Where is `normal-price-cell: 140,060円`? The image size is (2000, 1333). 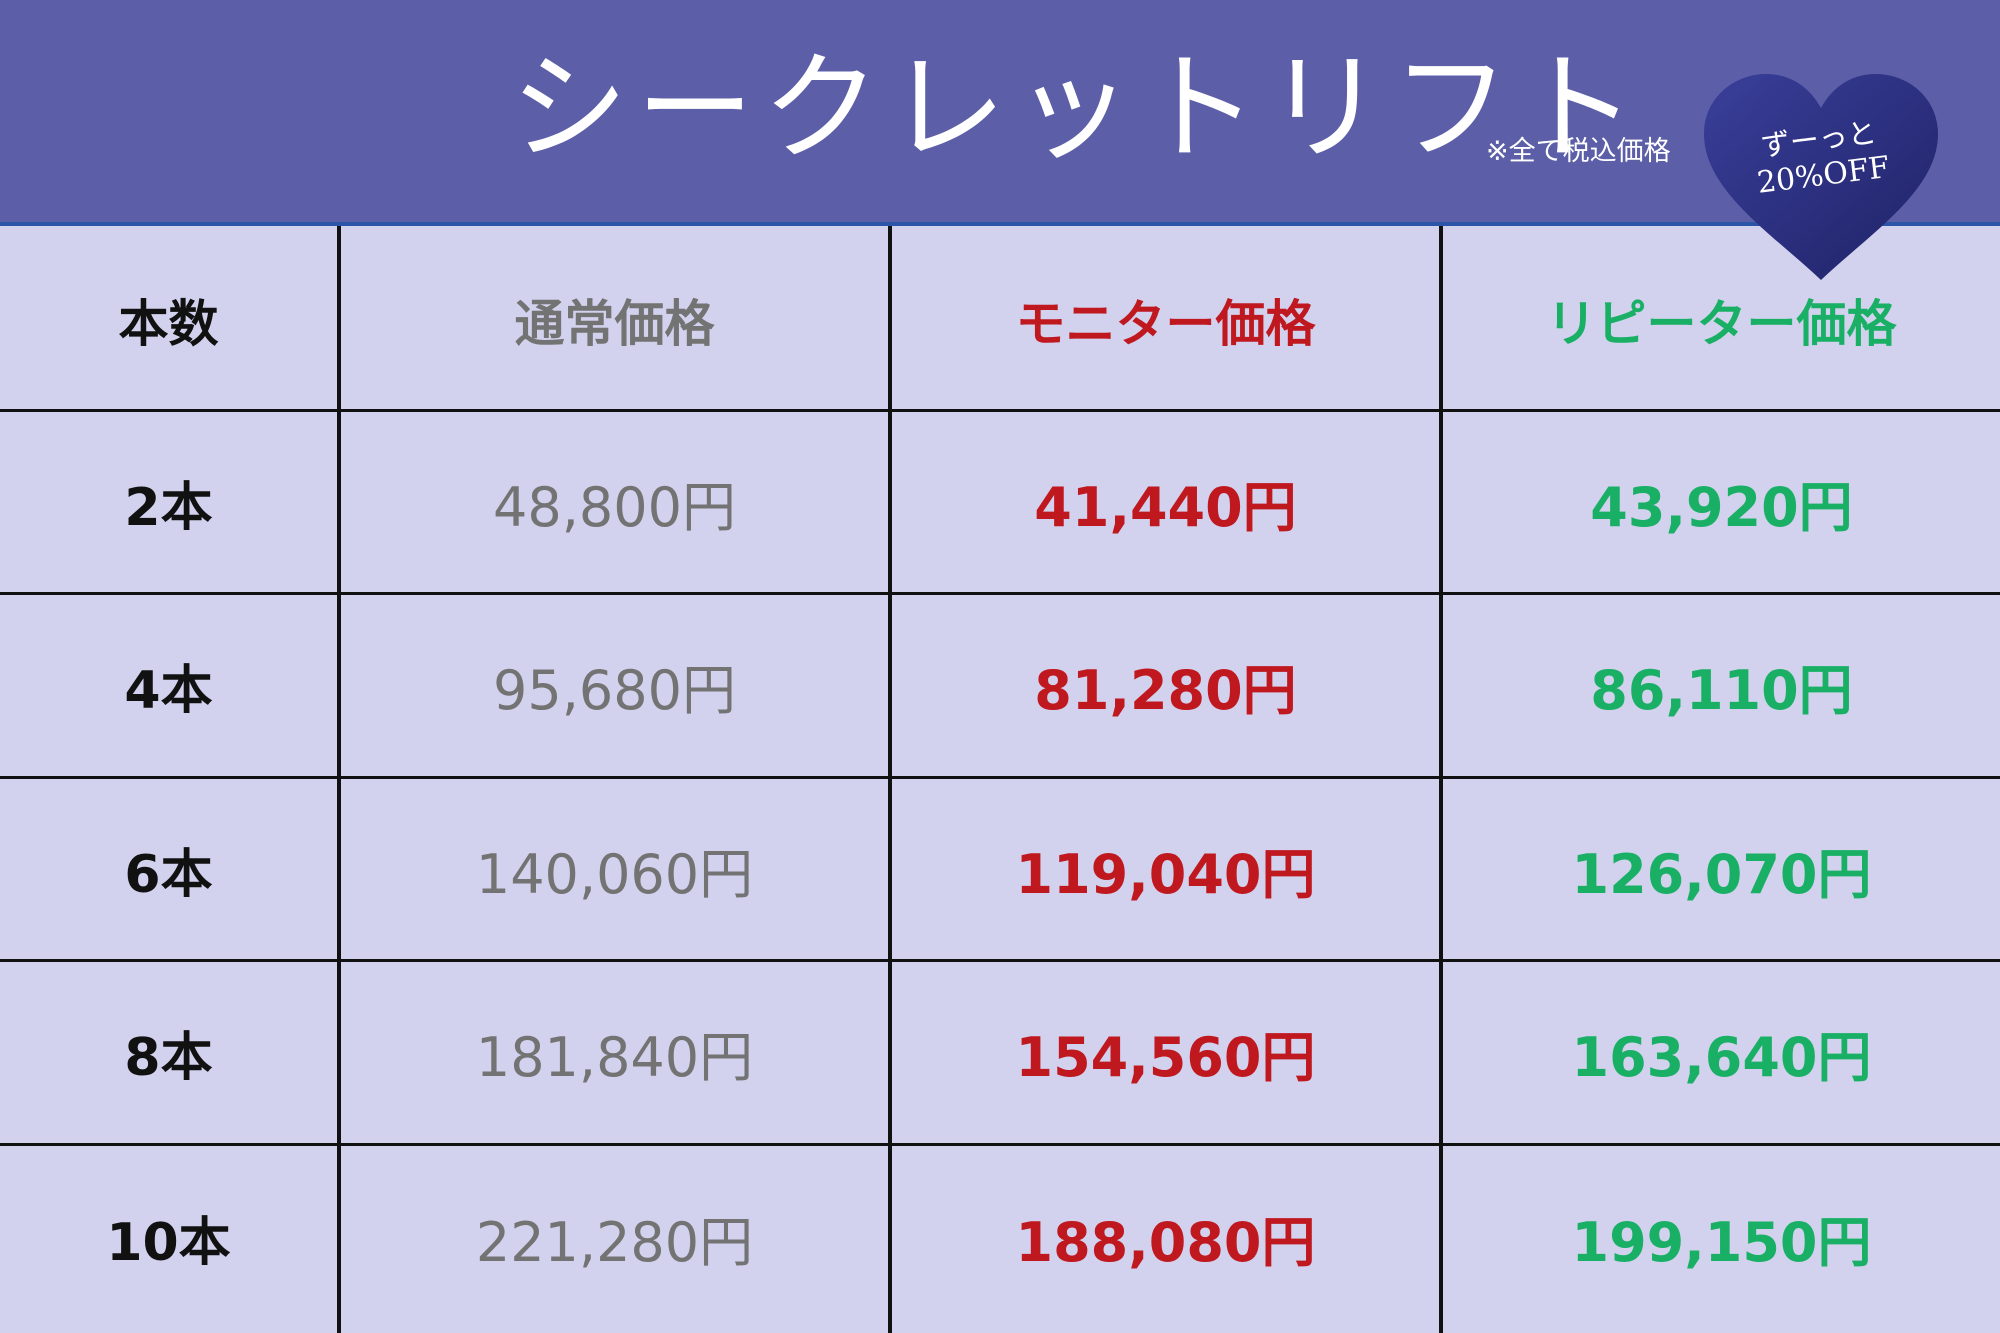 normal-price-cell: 140,060円 is located at coordinates (614, 874).